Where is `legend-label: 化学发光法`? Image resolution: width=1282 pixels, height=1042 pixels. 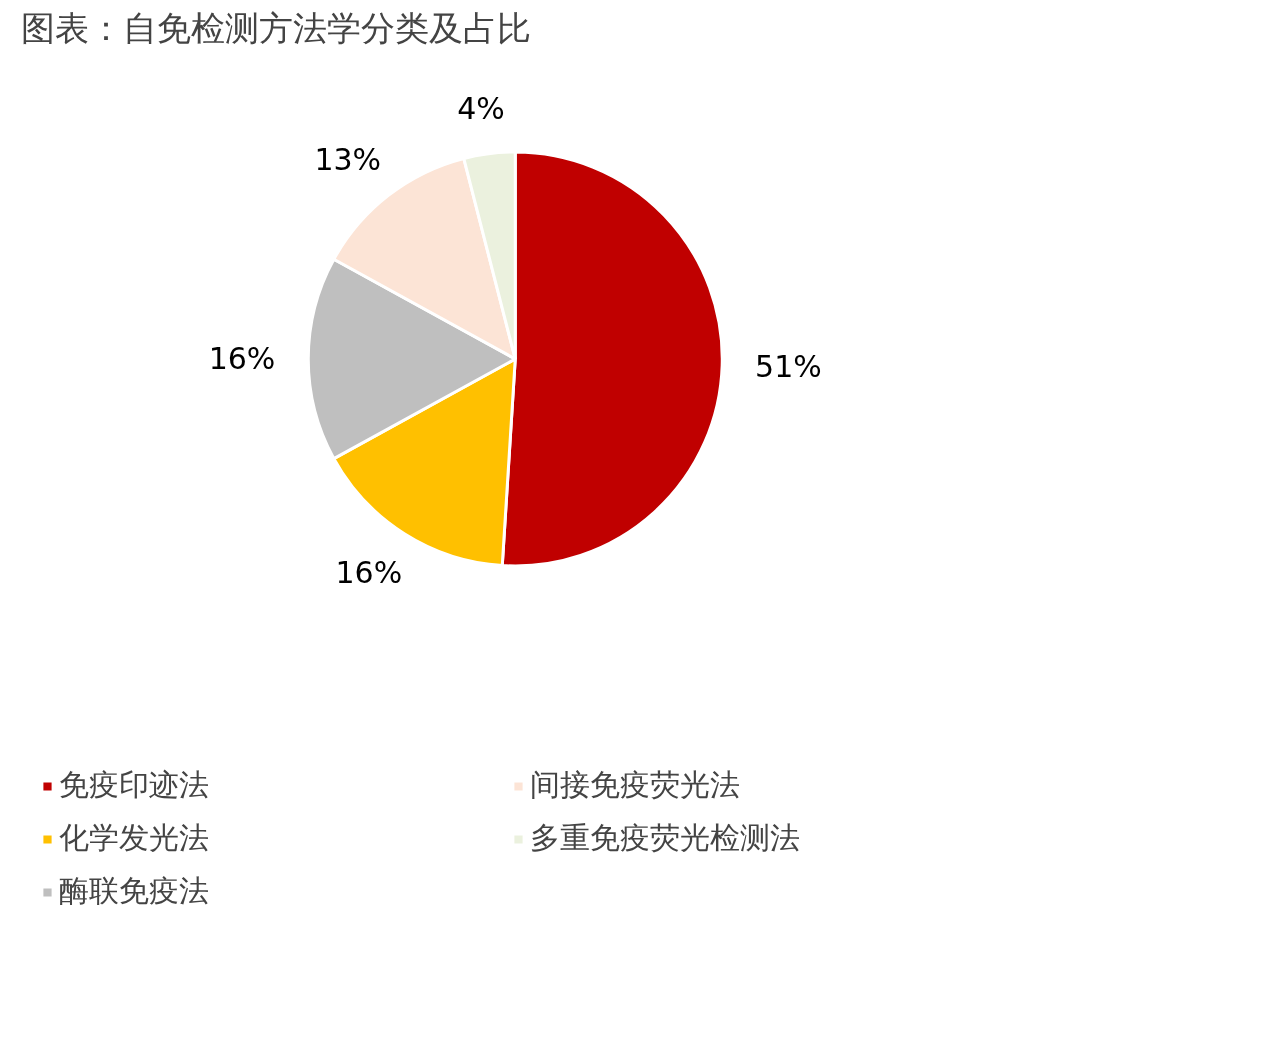 legend-label: 化学发光法 is located at coordinates (134, 838).